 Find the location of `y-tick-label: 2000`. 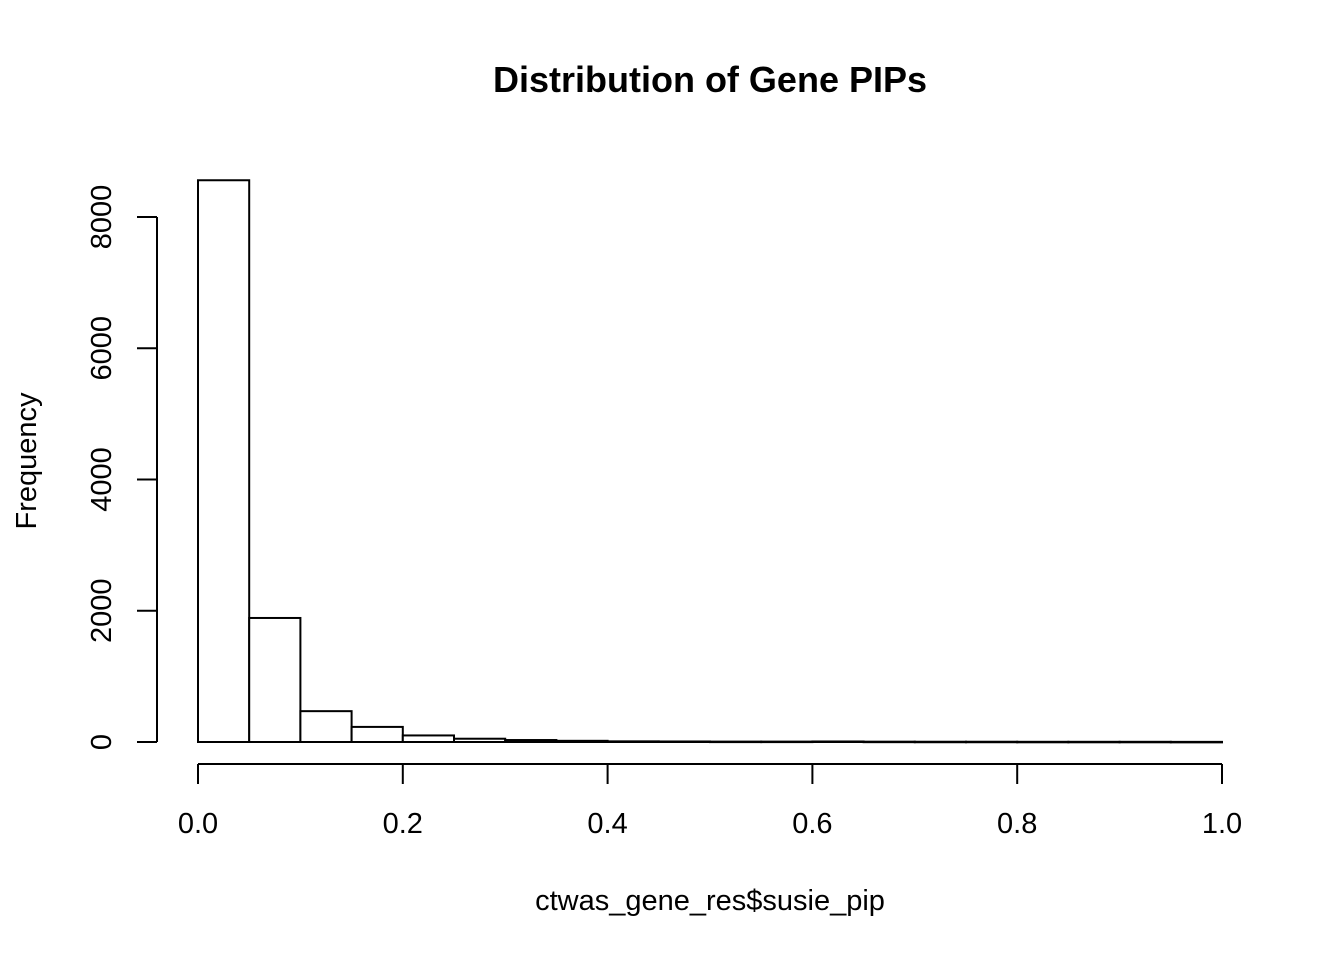

y-tick-label: 2000 is located at coordinates (102, 610).